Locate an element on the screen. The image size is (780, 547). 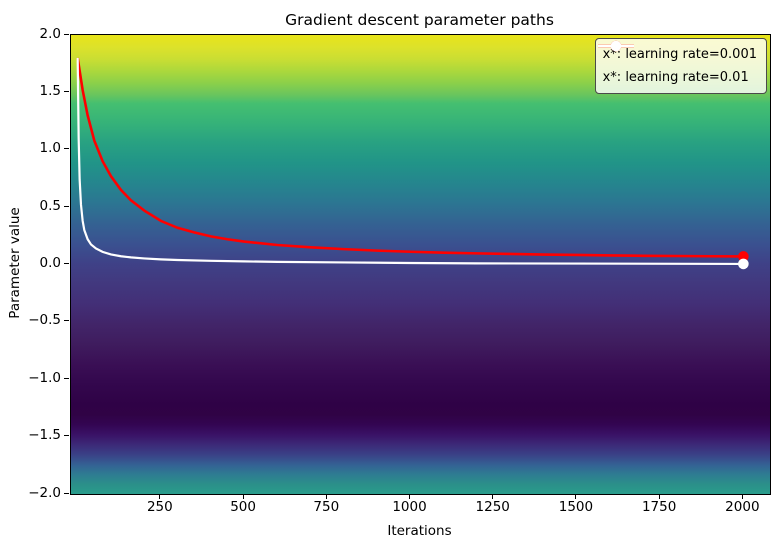
y-tick-label: 0.0 is located at coordinates (50, 263).